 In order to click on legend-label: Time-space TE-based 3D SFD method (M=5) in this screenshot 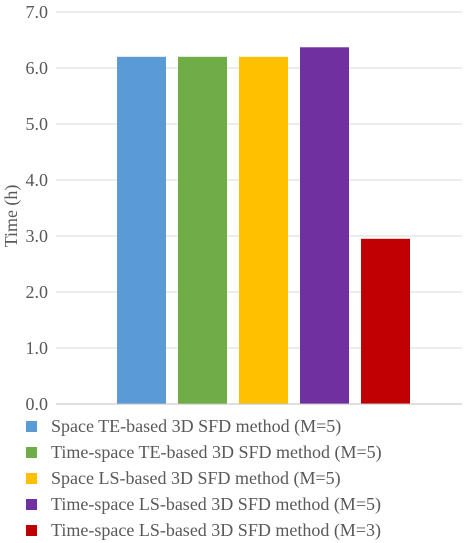, I will do `click(216, 451)`.